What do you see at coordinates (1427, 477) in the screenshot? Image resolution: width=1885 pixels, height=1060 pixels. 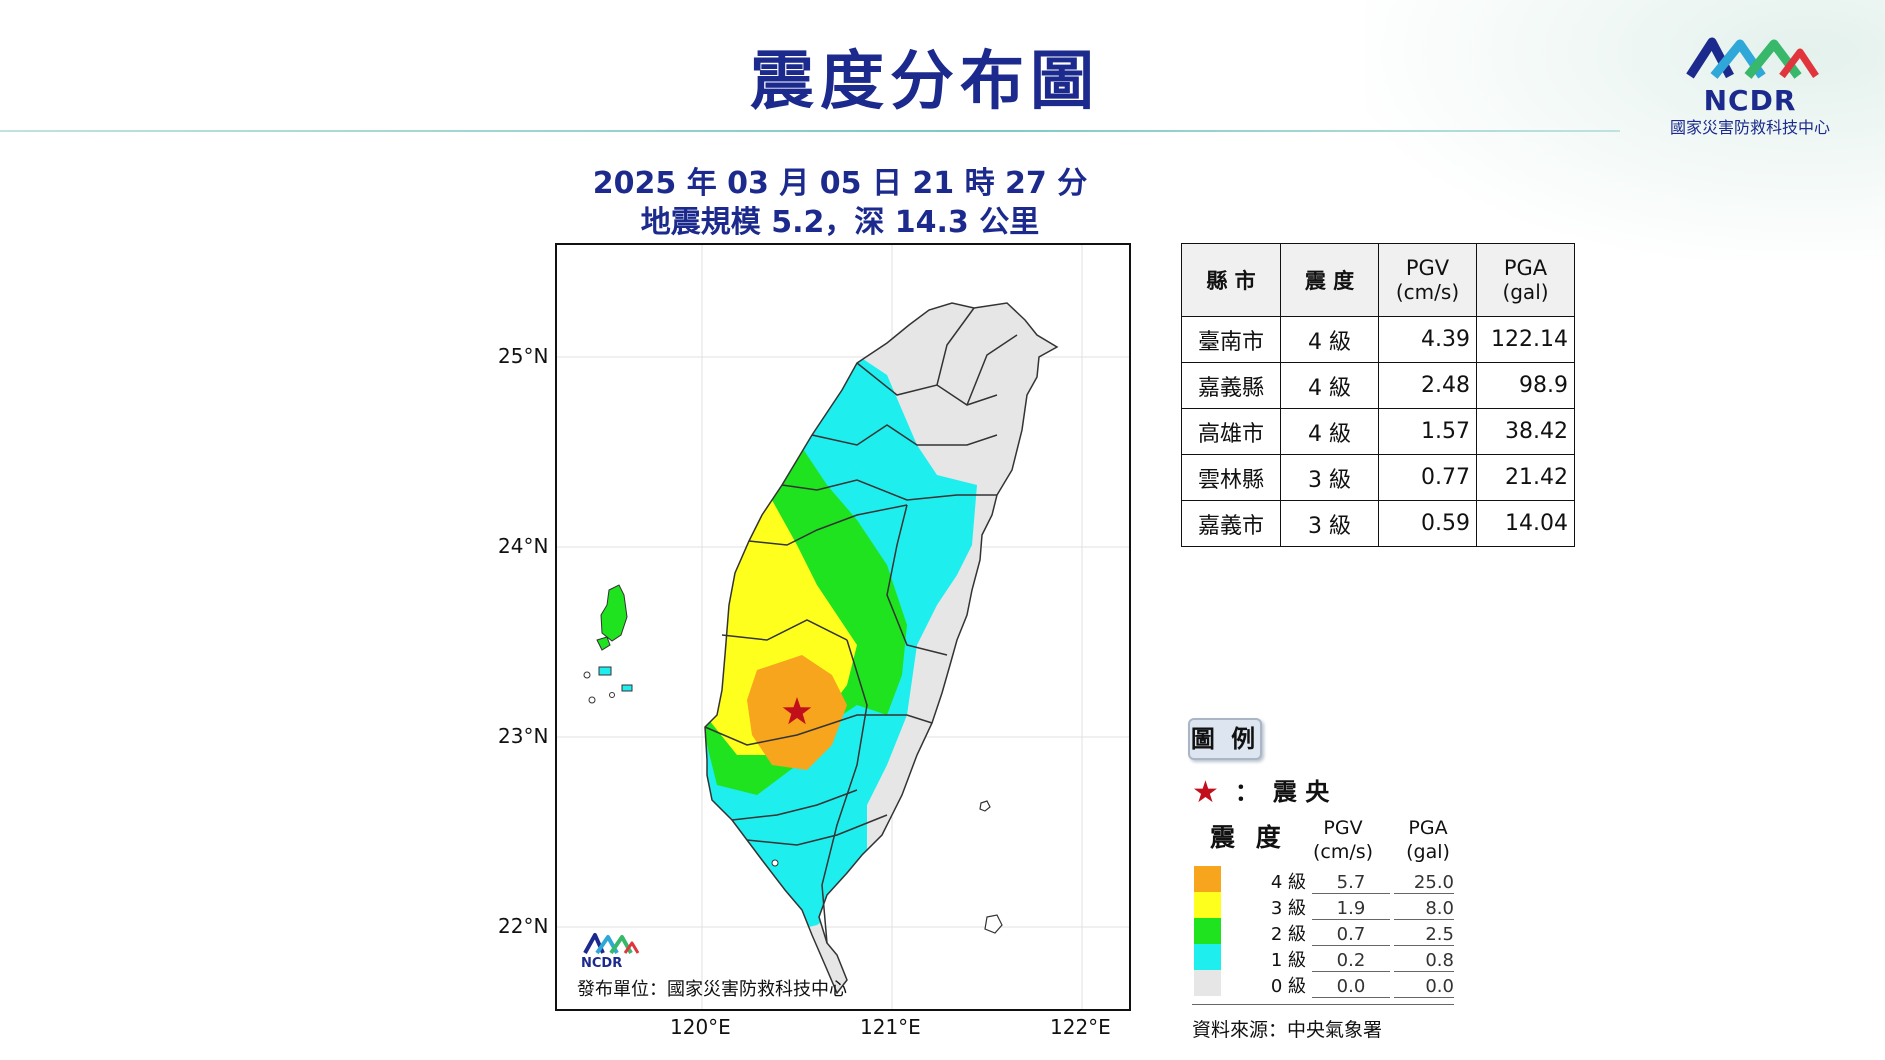 I see `cell-pgv: 0.77` at bounding box center [1427, 477].